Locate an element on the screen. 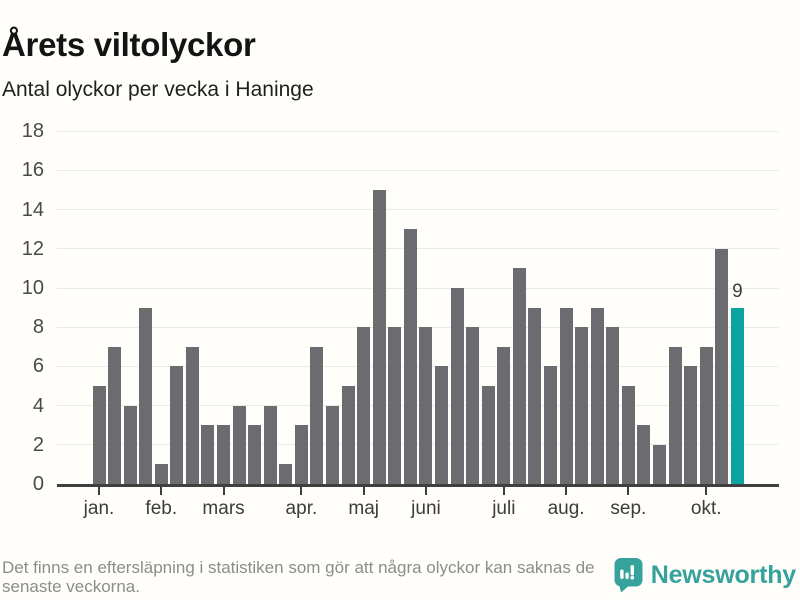  x-tick-label: okt. is located at coordinates (706, 508).